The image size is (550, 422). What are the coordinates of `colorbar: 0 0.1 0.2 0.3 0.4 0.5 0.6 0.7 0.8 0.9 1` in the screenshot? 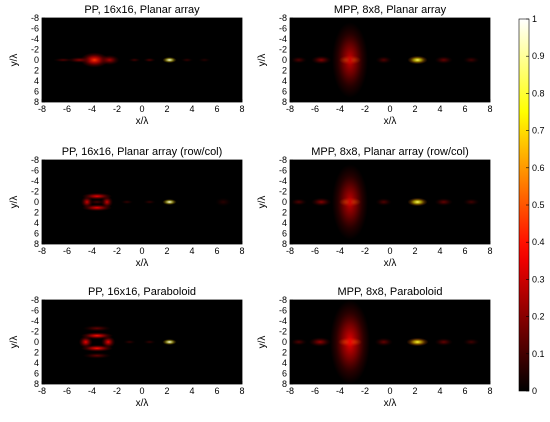 It's located at (531, 205).